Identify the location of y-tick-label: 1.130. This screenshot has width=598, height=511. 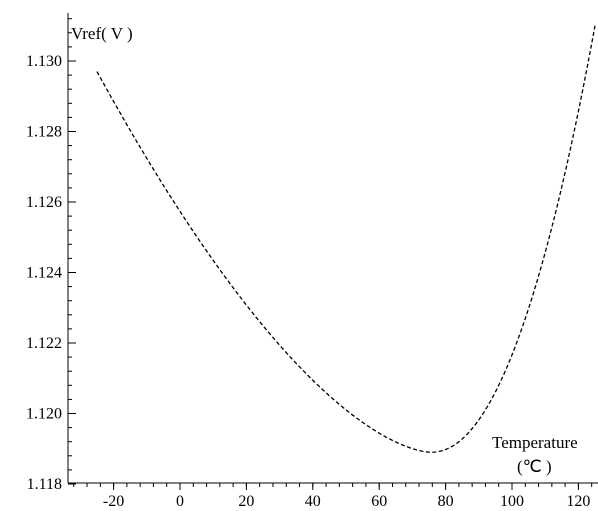
(44, 61).